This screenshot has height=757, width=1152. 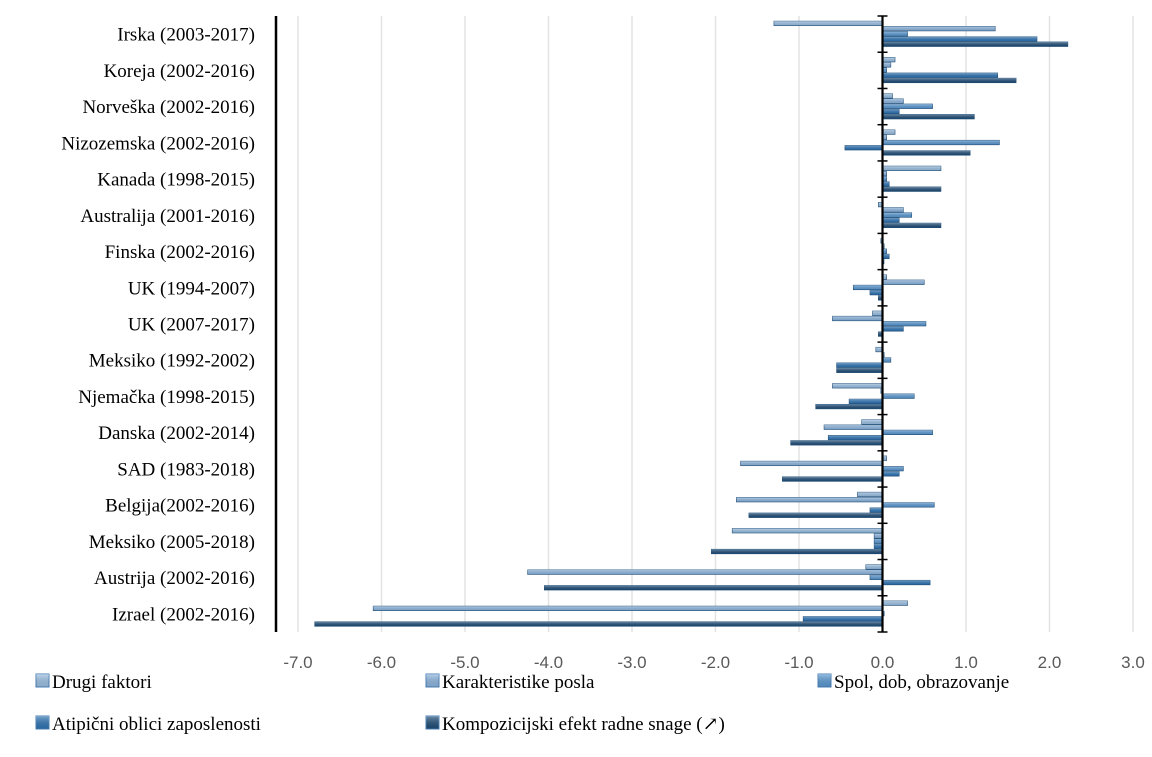 I want to click on legend-label: Drugi faktori, so click(x=102, y=682).